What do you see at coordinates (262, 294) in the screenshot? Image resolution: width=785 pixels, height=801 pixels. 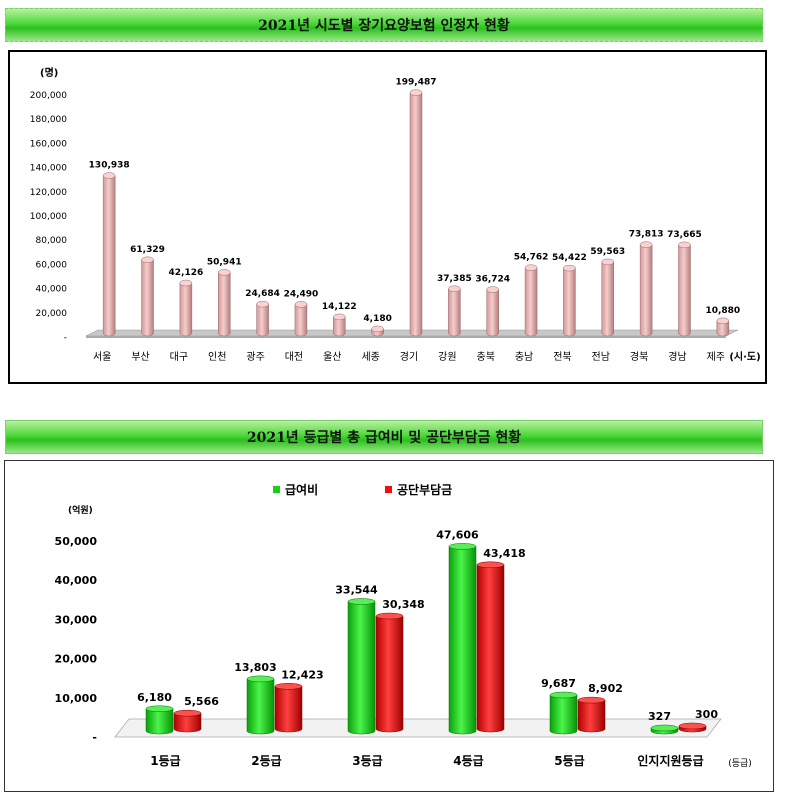 I see `chart1-data-label: 24,684` at bounding box center [262, 294].